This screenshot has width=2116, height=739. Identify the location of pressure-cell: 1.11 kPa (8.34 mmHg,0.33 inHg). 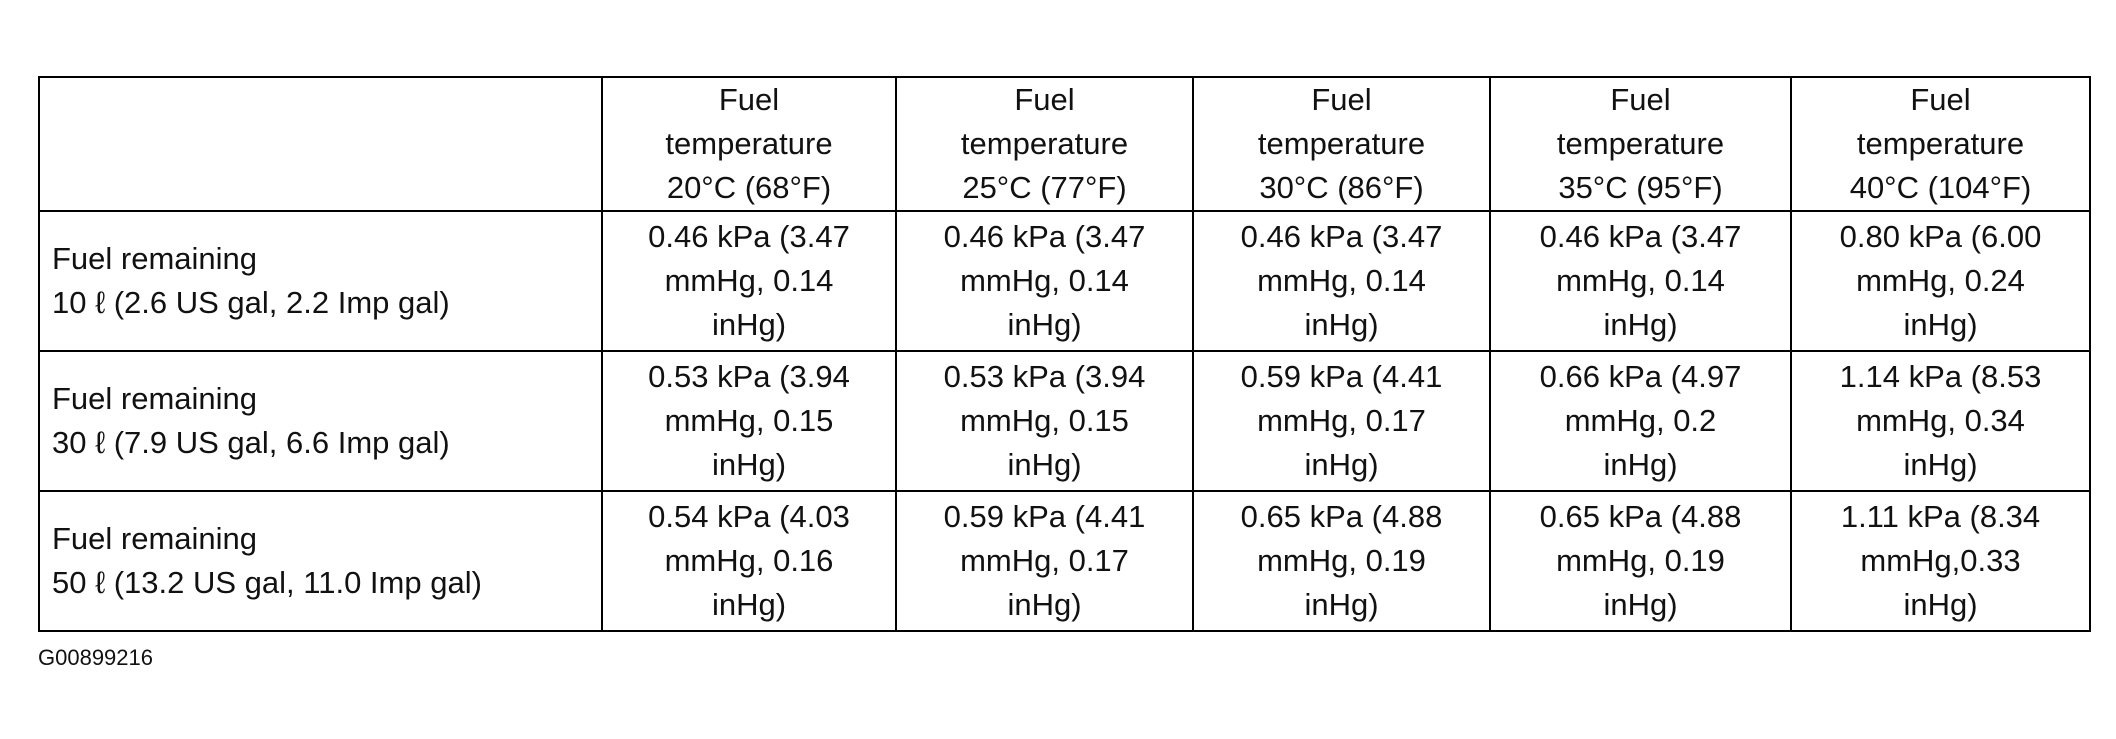
(1940, 561).